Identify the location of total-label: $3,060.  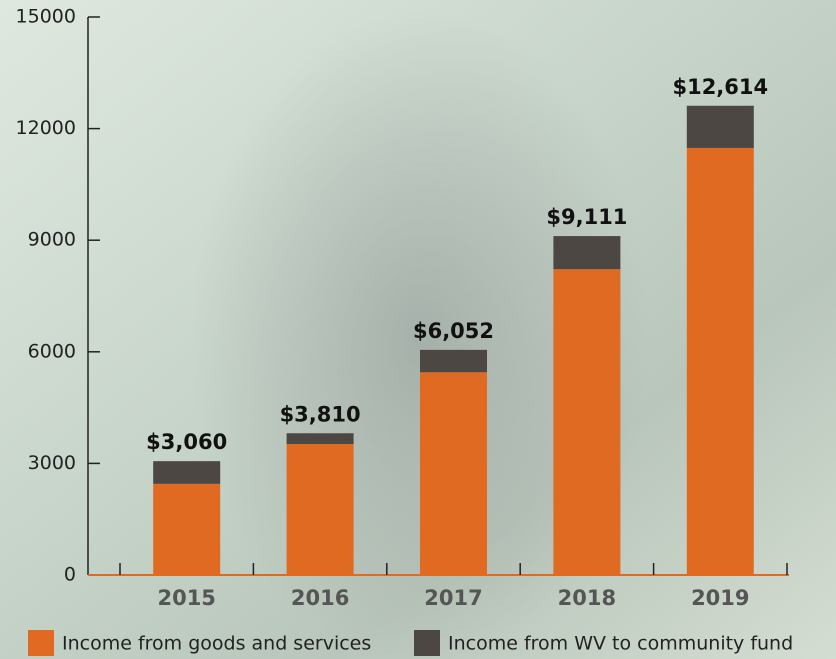
(186, 442).